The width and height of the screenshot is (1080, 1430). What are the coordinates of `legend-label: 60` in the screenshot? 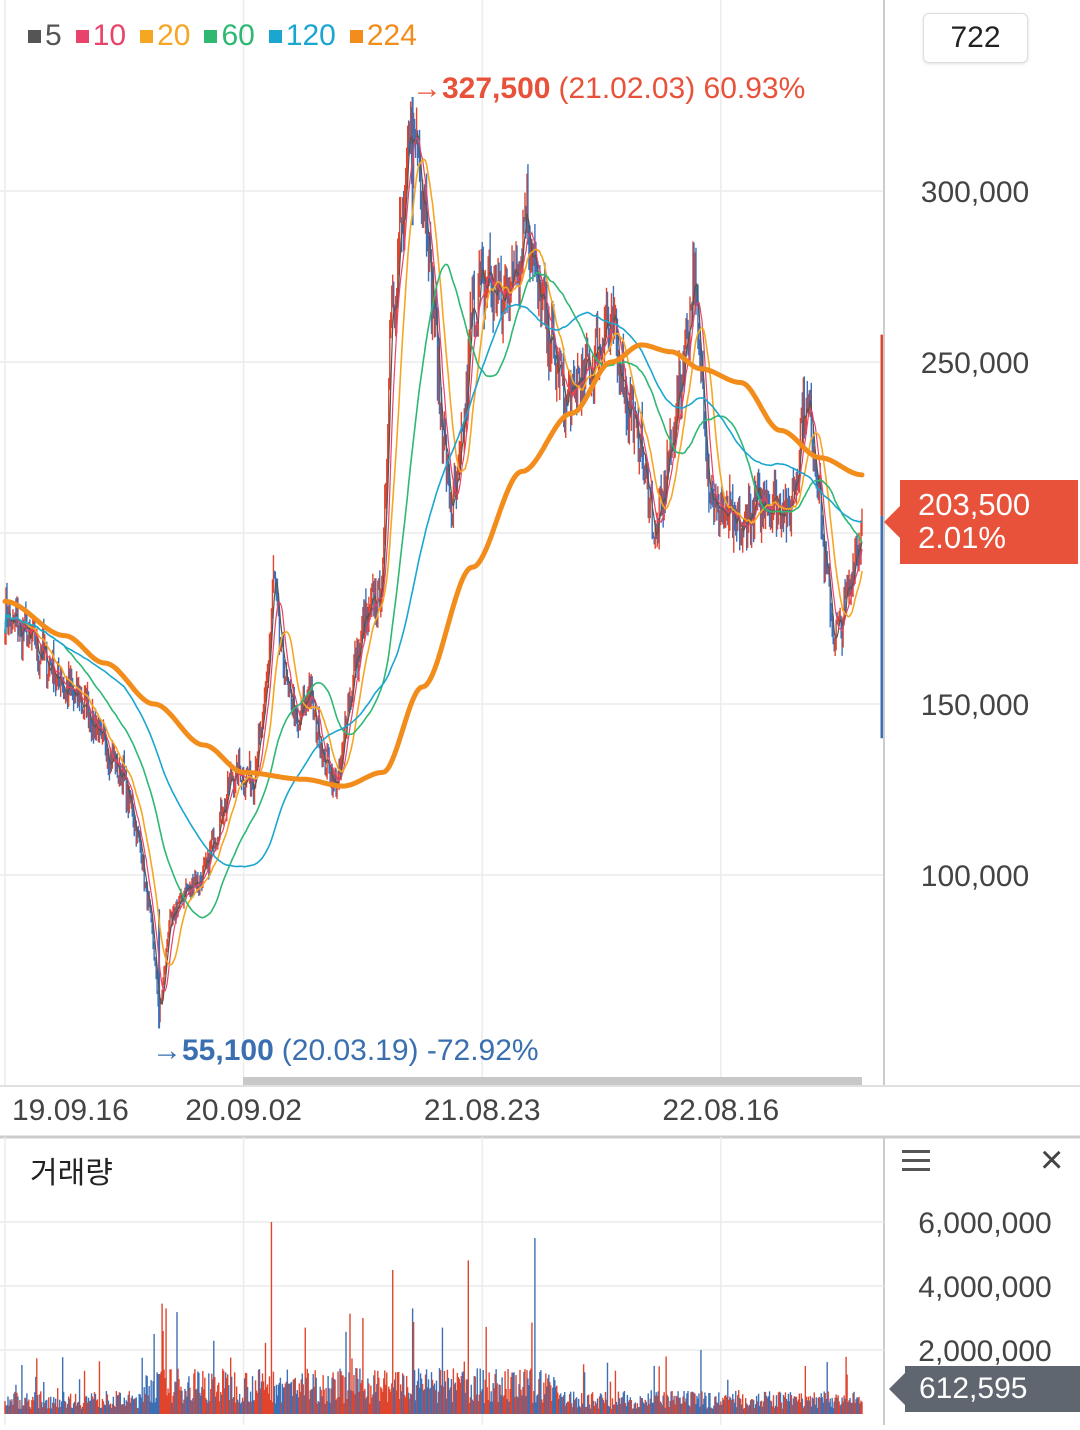 It's located at (238, 35).